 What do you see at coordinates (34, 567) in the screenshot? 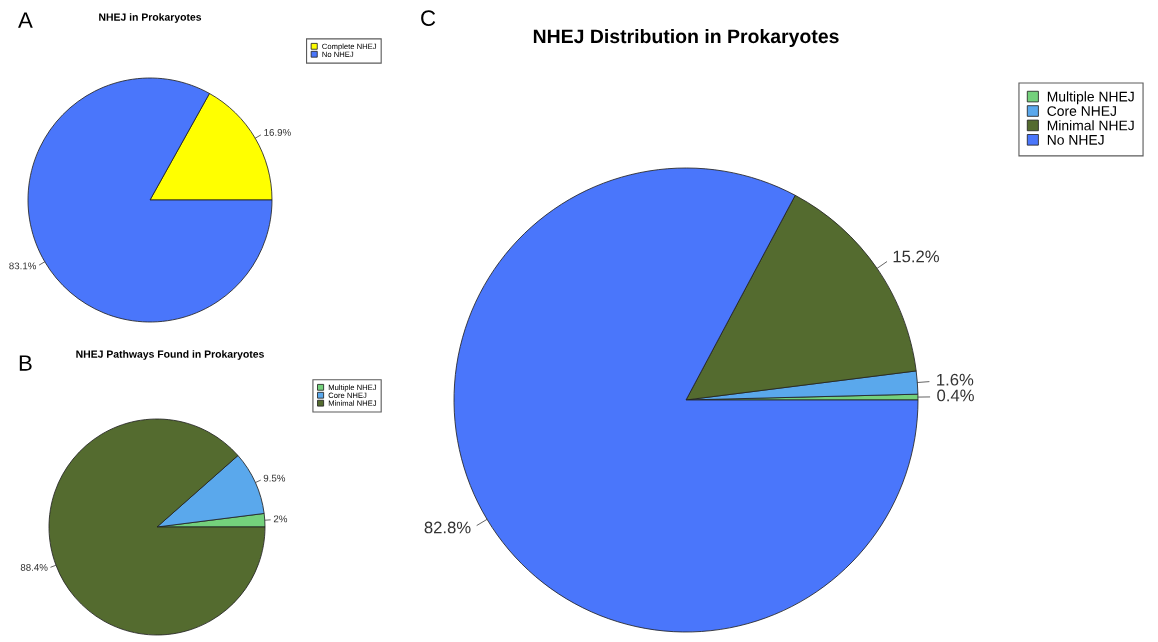
I see `data-label: 88.4%` at bounding box center [34, 567].